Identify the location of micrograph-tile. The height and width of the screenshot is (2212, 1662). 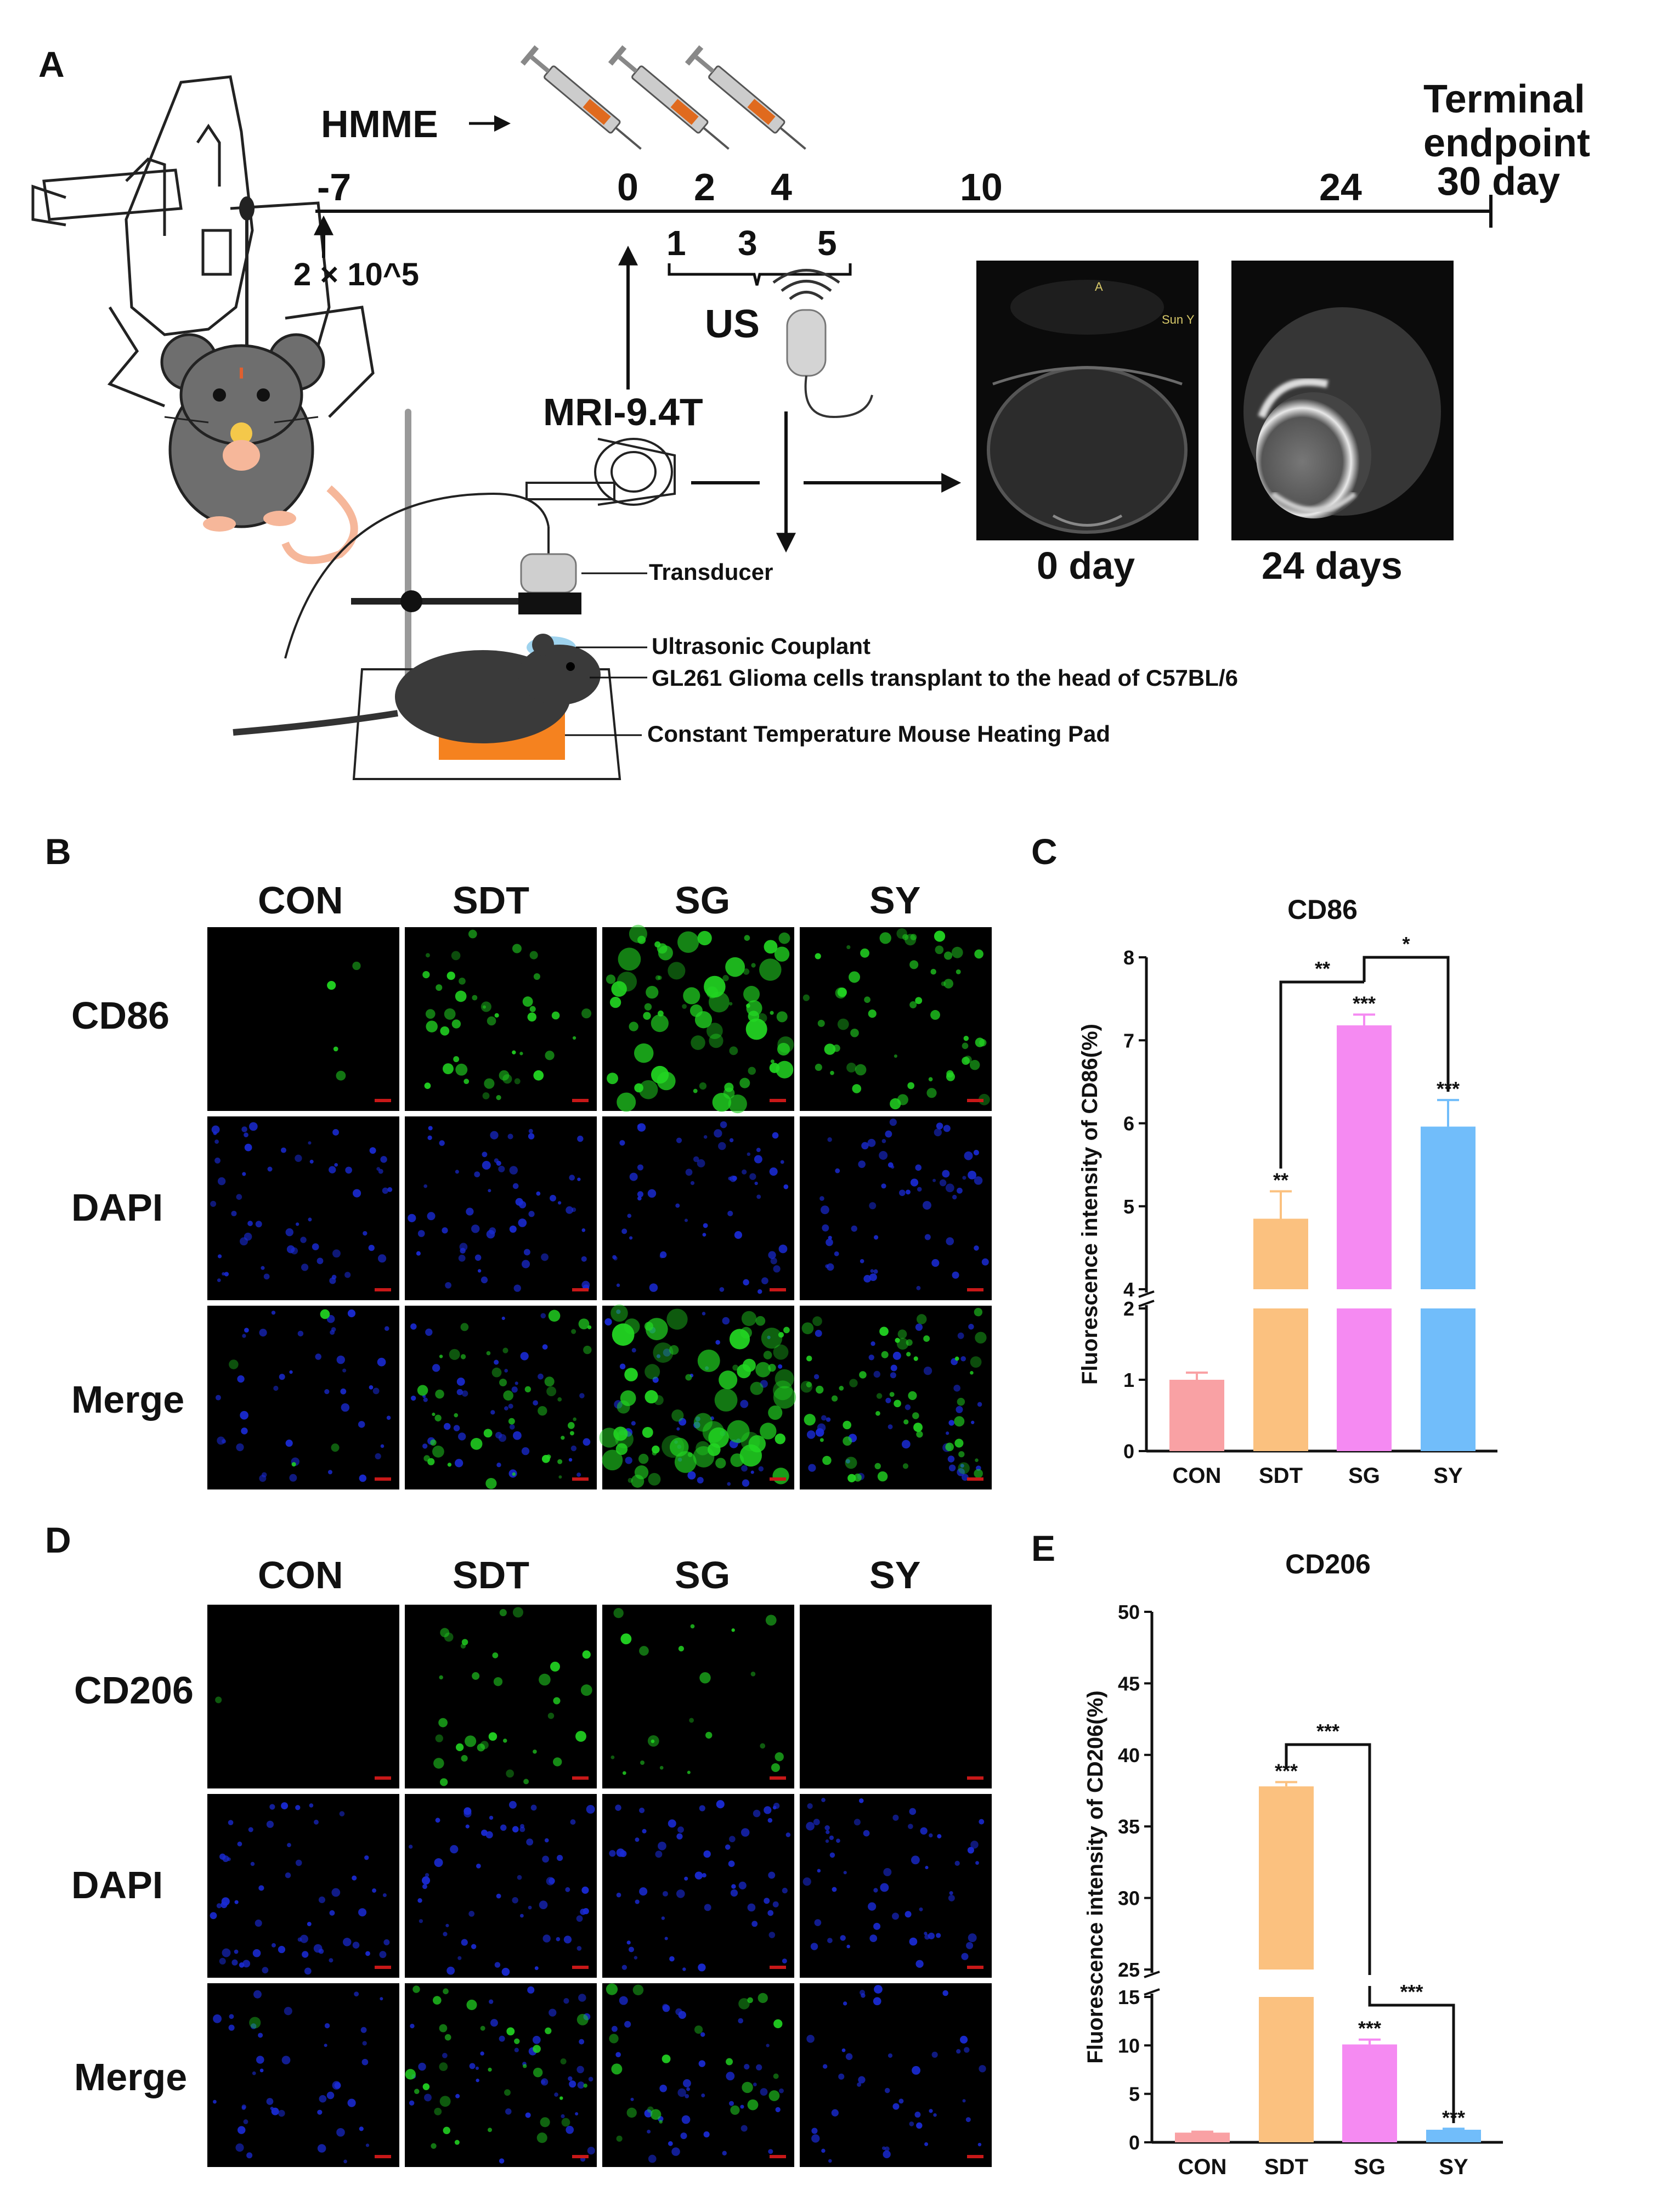
(698, 1696).